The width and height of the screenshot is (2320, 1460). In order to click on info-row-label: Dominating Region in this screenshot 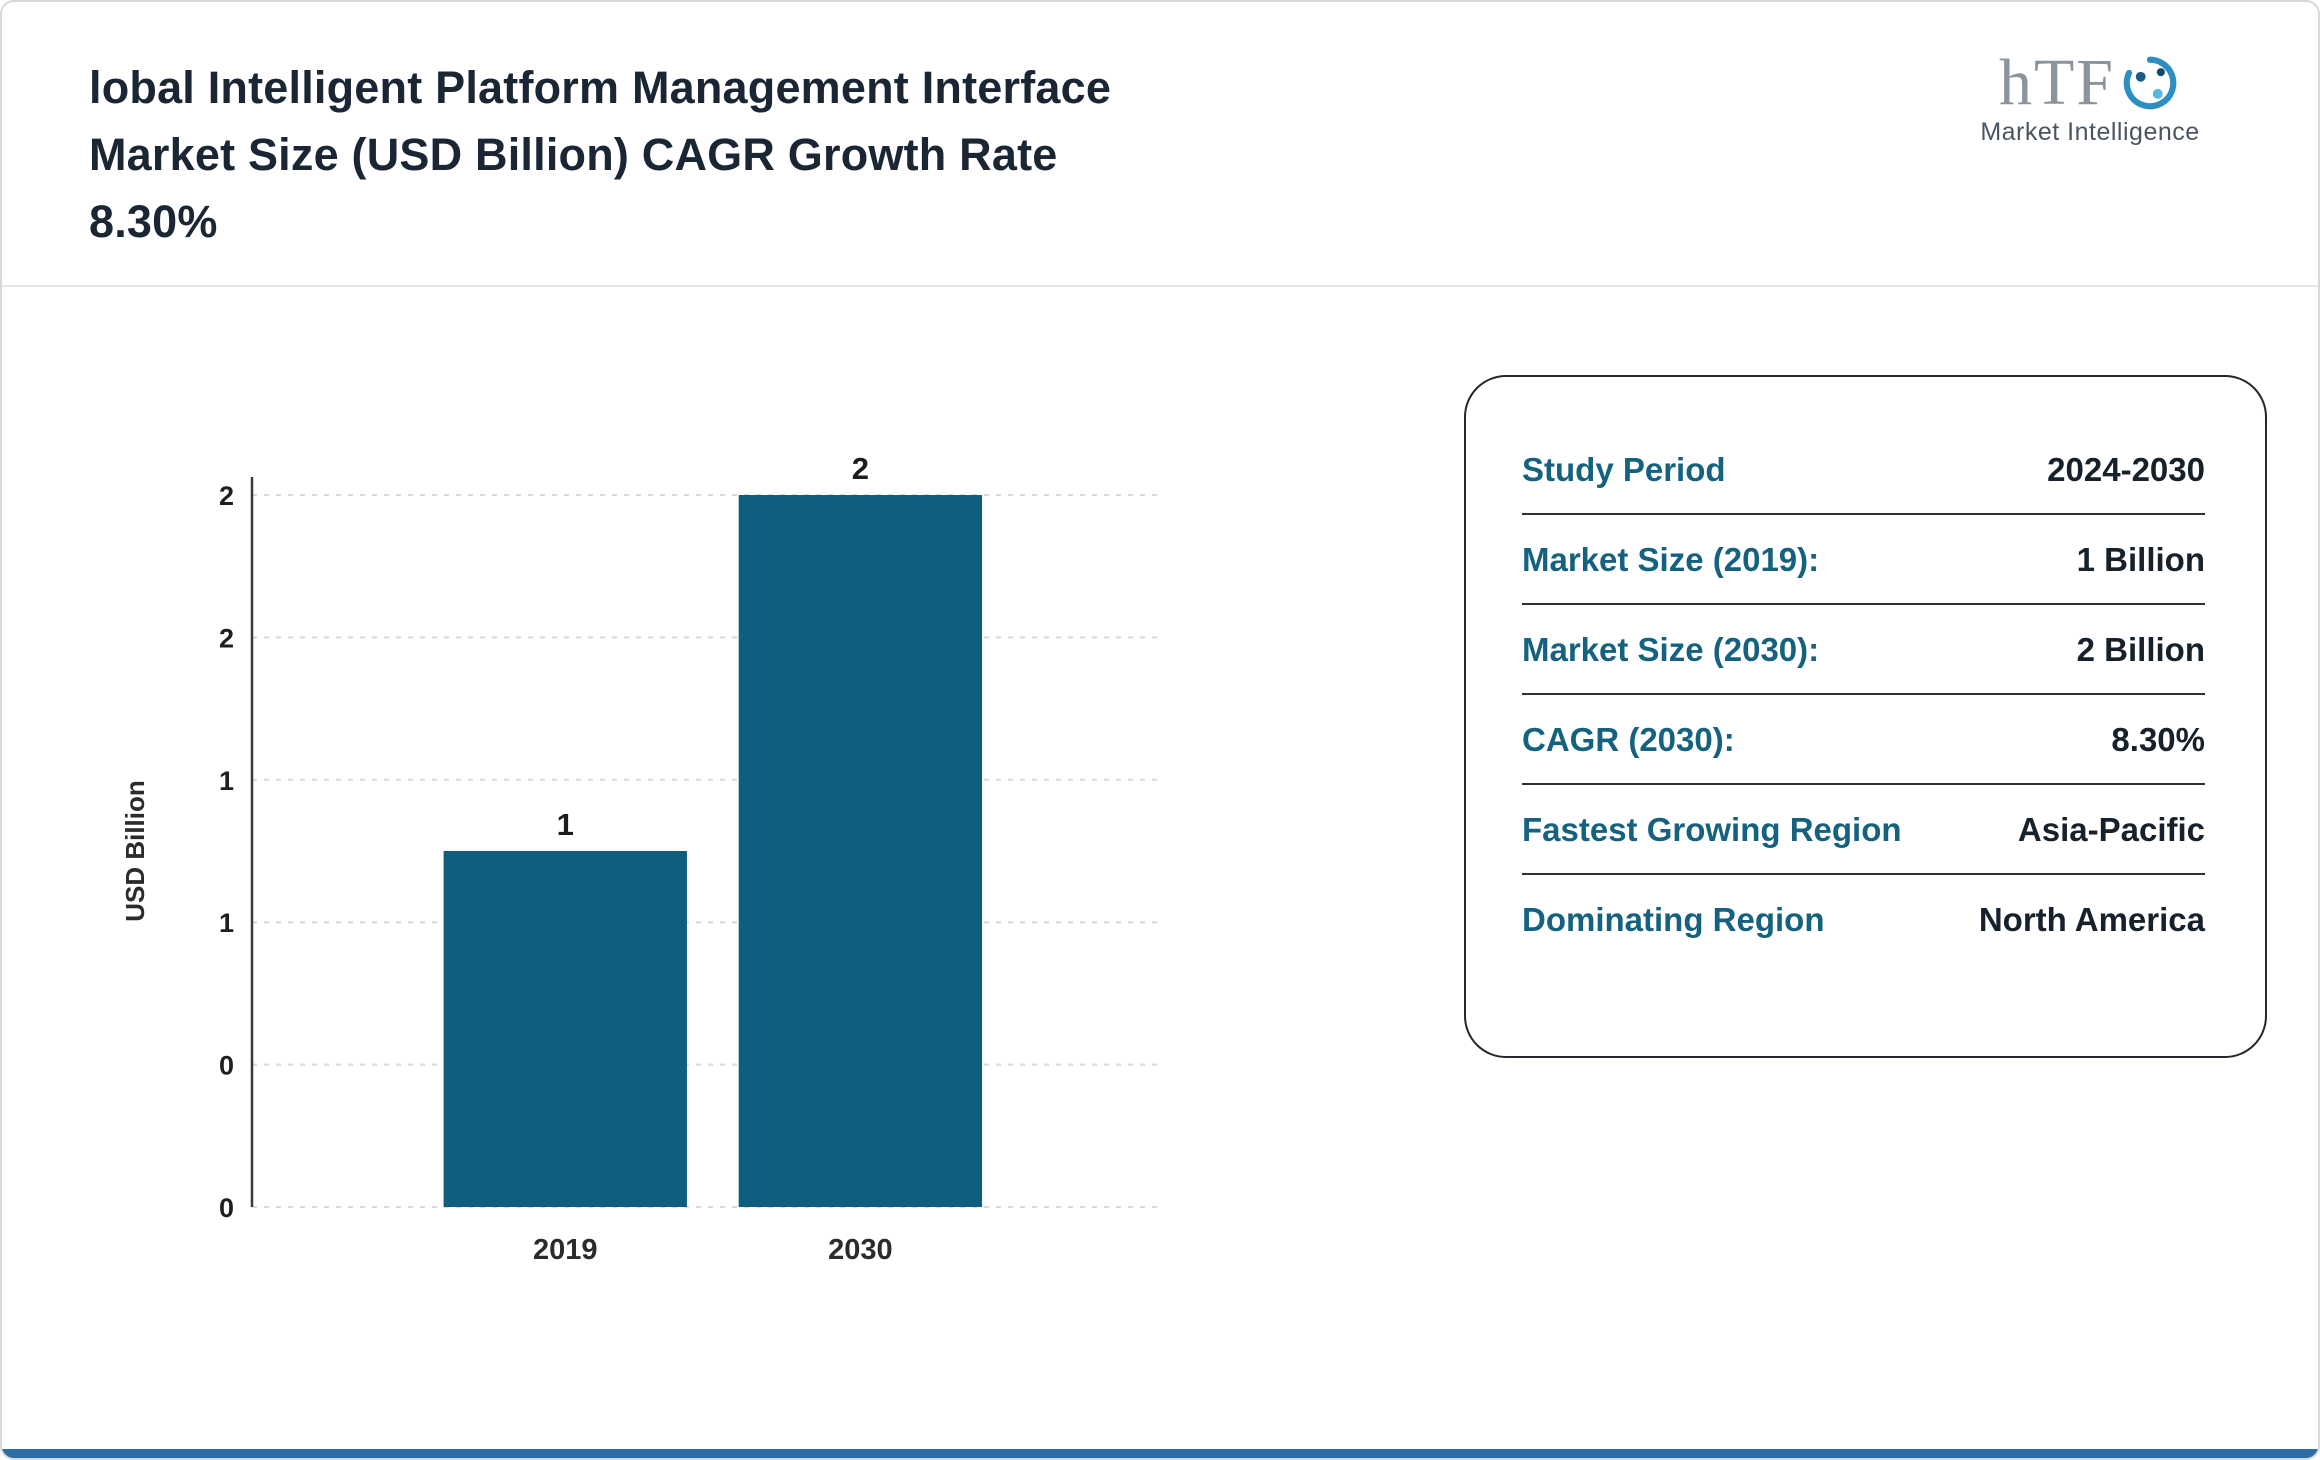, I will do `click(1673, 919)`.